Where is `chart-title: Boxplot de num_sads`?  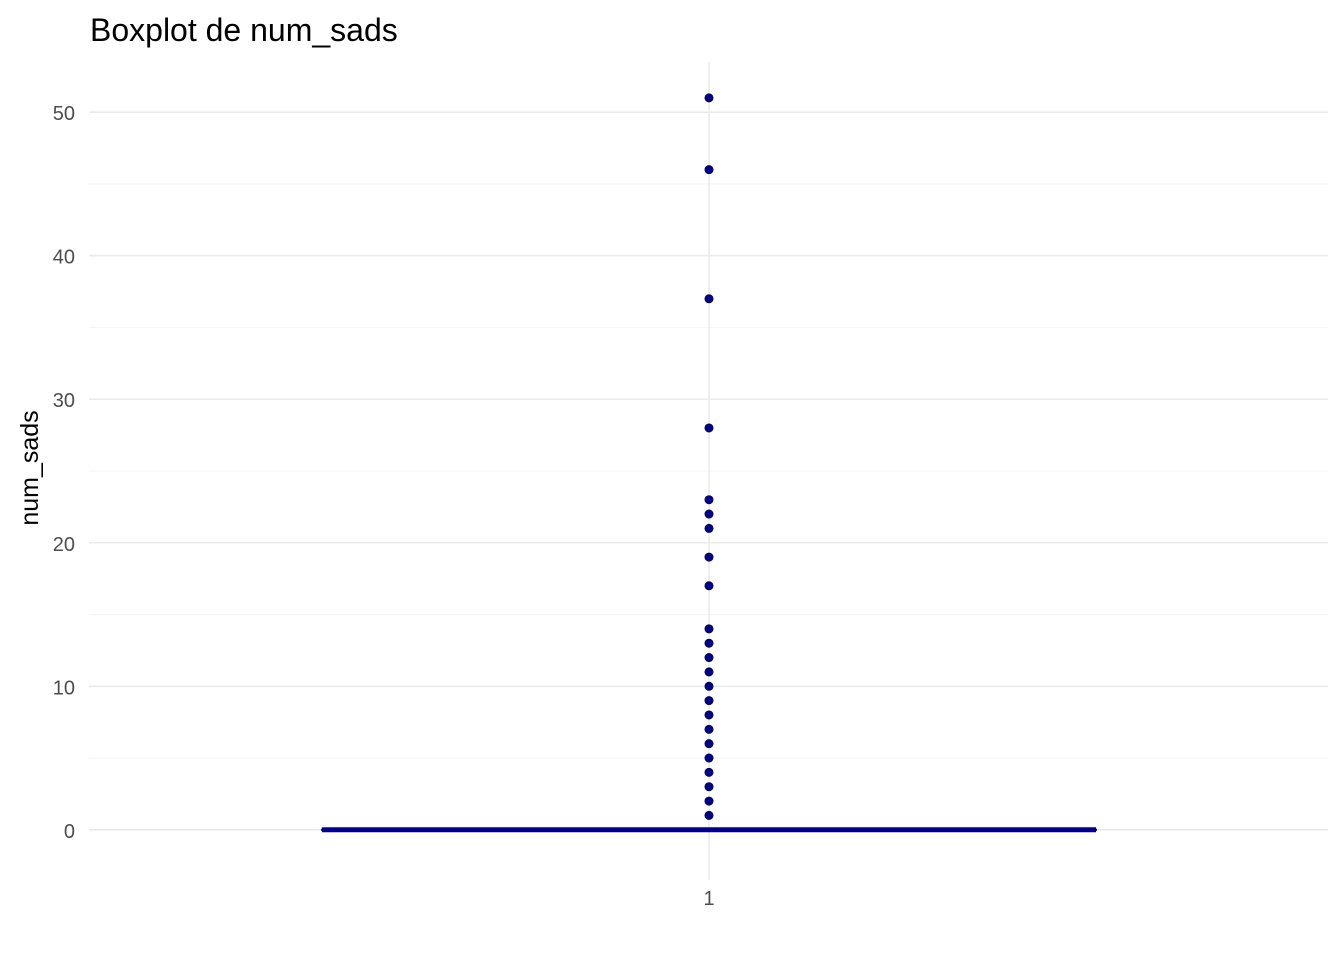
chart-title: Boxplot de num_sads is located at coordinates (244, 30).